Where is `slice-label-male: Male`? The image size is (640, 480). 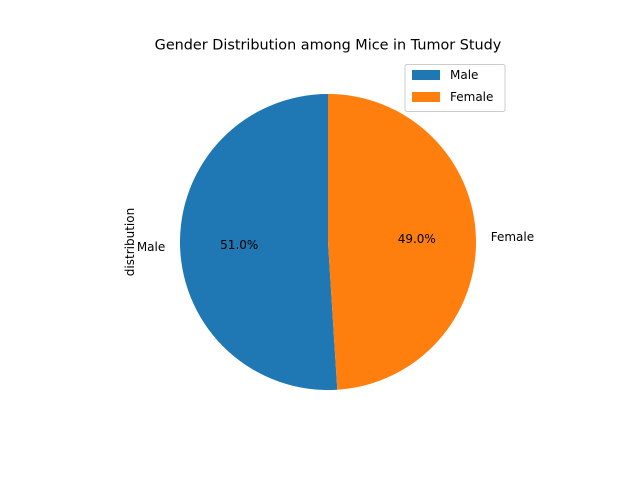
slice-label-male: Male is located at coordinates (151, 247).